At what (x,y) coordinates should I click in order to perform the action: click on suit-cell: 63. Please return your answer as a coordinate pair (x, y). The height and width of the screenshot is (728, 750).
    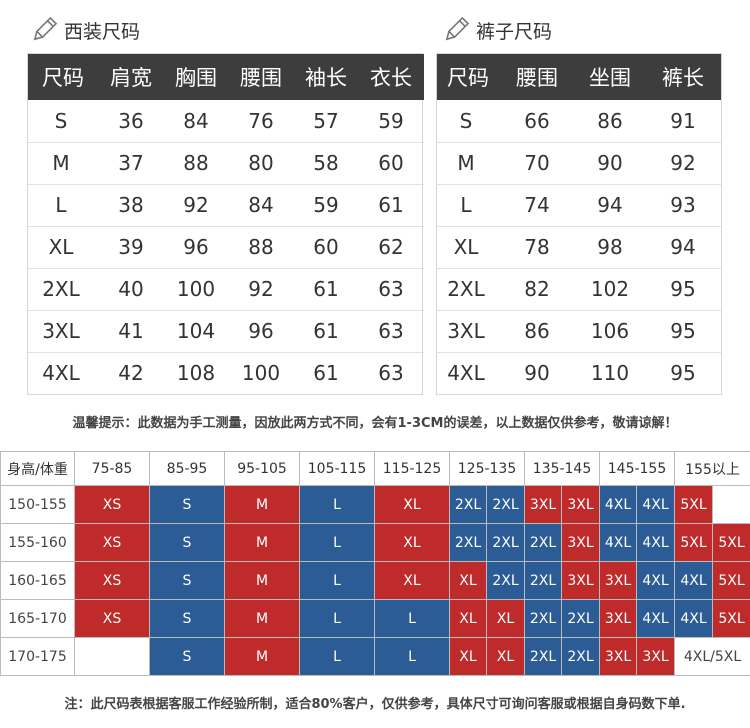
    Looking at the image, I should click on (391, 372).